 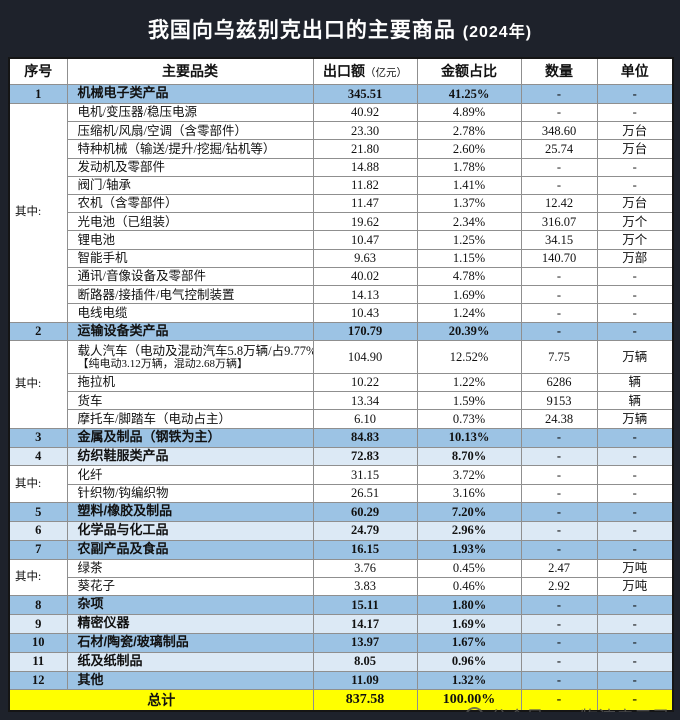 What do you see at coordinates (559, 149) in the screenshot?
I see `cell-quantity: 25.74` at bounding box center [559, 149].